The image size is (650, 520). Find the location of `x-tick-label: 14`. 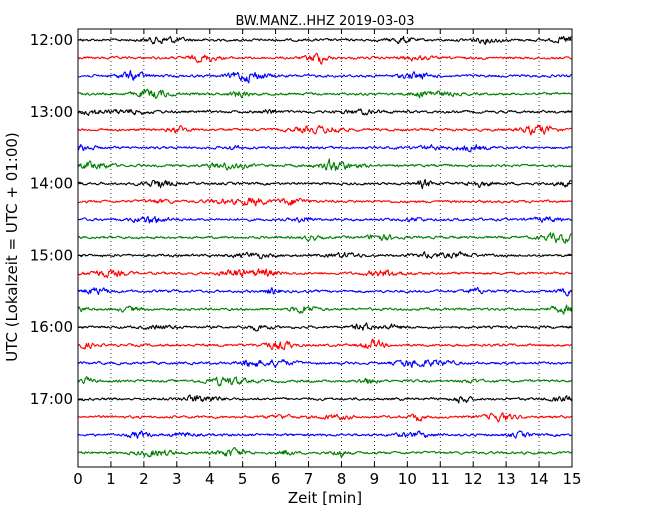

x-tick-label: 14 is located at coordinates (539, 479).